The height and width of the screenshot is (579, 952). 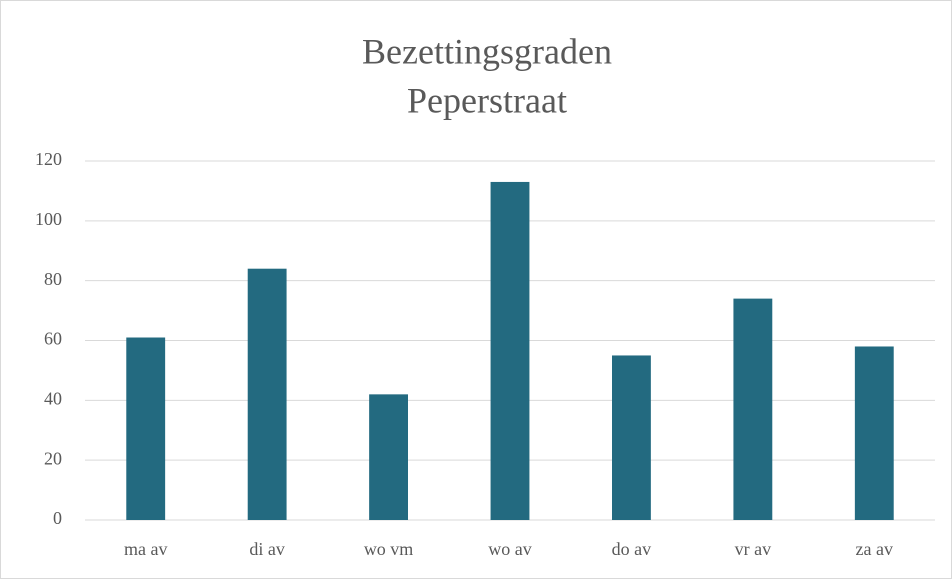 What do you see at coordinates (267, 549) in the screenshot?
I see `x-tick-label: di av` at bounding box center [267, 549].